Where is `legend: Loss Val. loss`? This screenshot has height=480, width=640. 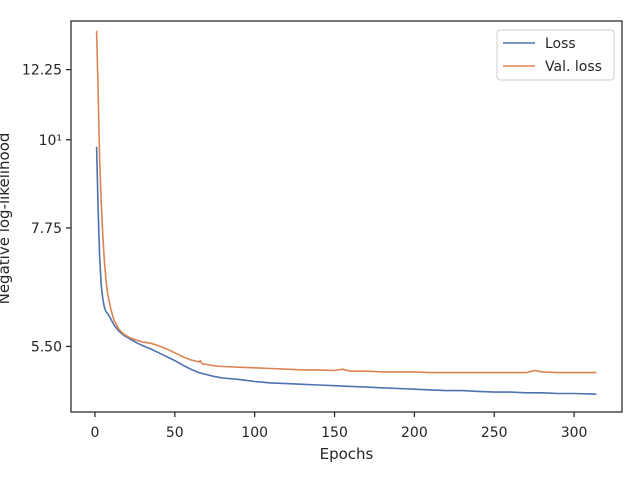 legend: Loss Val. loss is located at coordinates (555, 55).